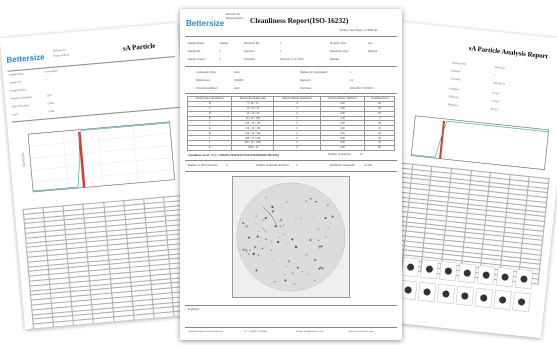  What do you see at coordinates (306, 88) in the screenshot?
I see `component-cell: Test Date:` at bounding box center [306, 88].